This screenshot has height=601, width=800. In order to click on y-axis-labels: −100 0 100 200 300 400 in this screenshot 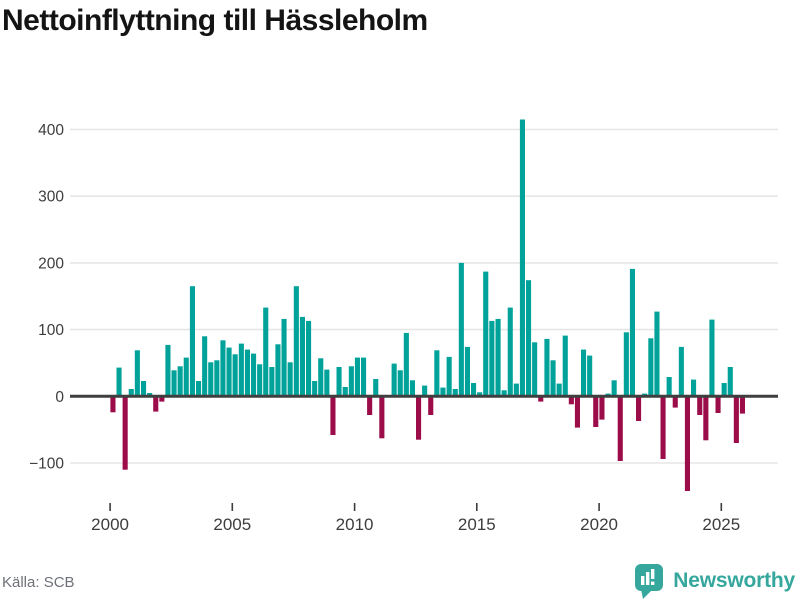, I will do `click(46, 297)`.